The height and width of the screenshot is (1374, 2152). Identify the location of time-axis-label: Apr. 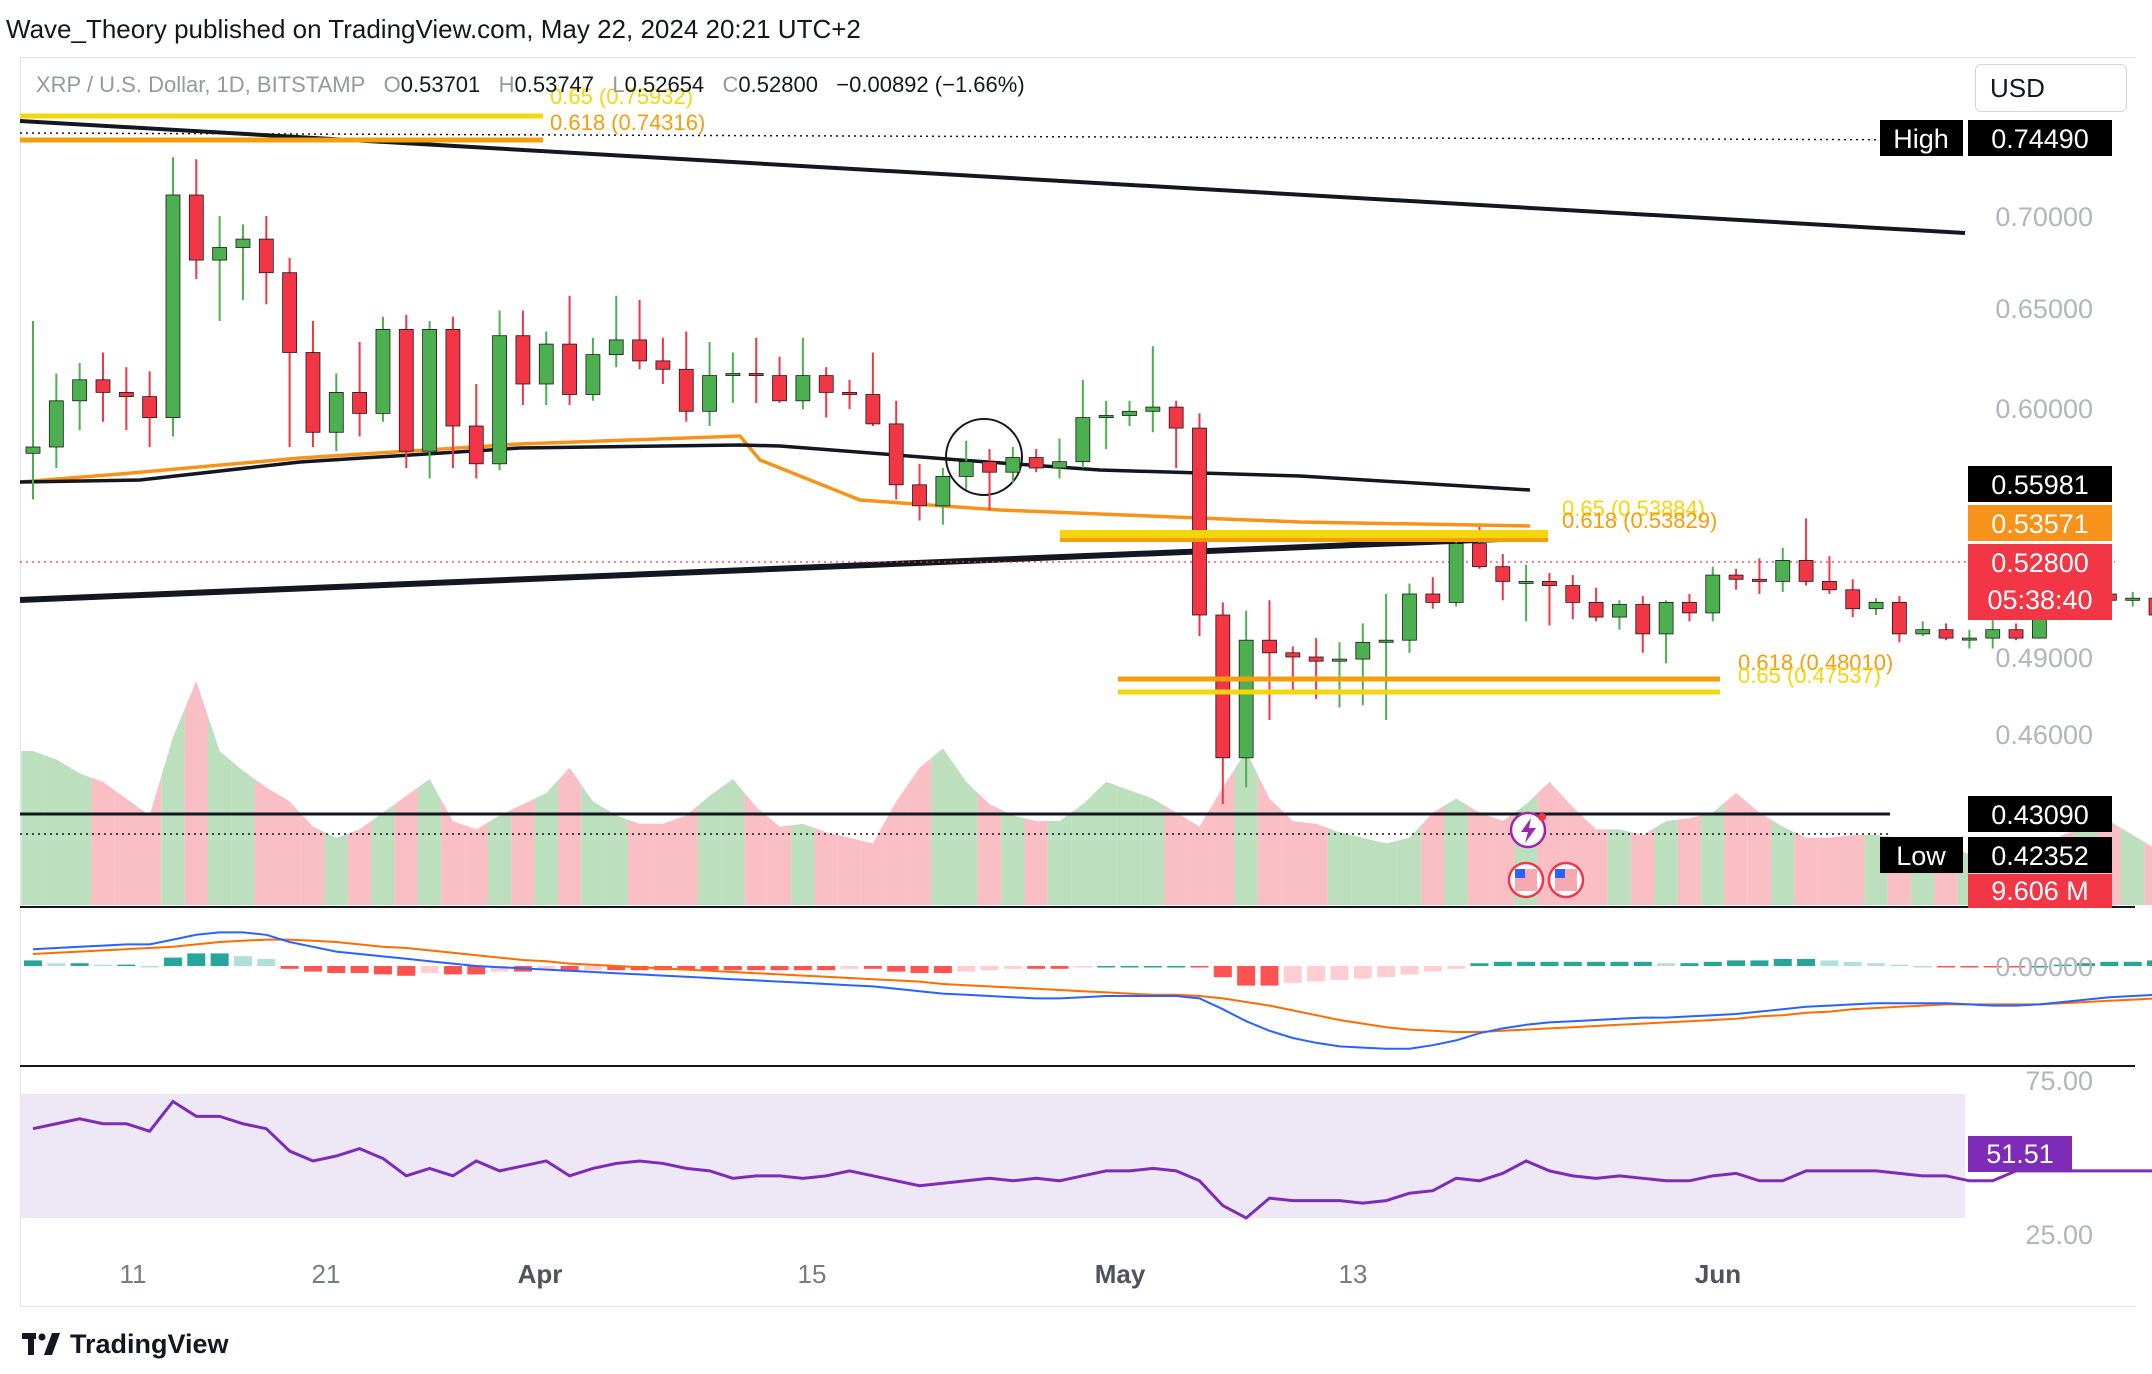
(540, 1274).